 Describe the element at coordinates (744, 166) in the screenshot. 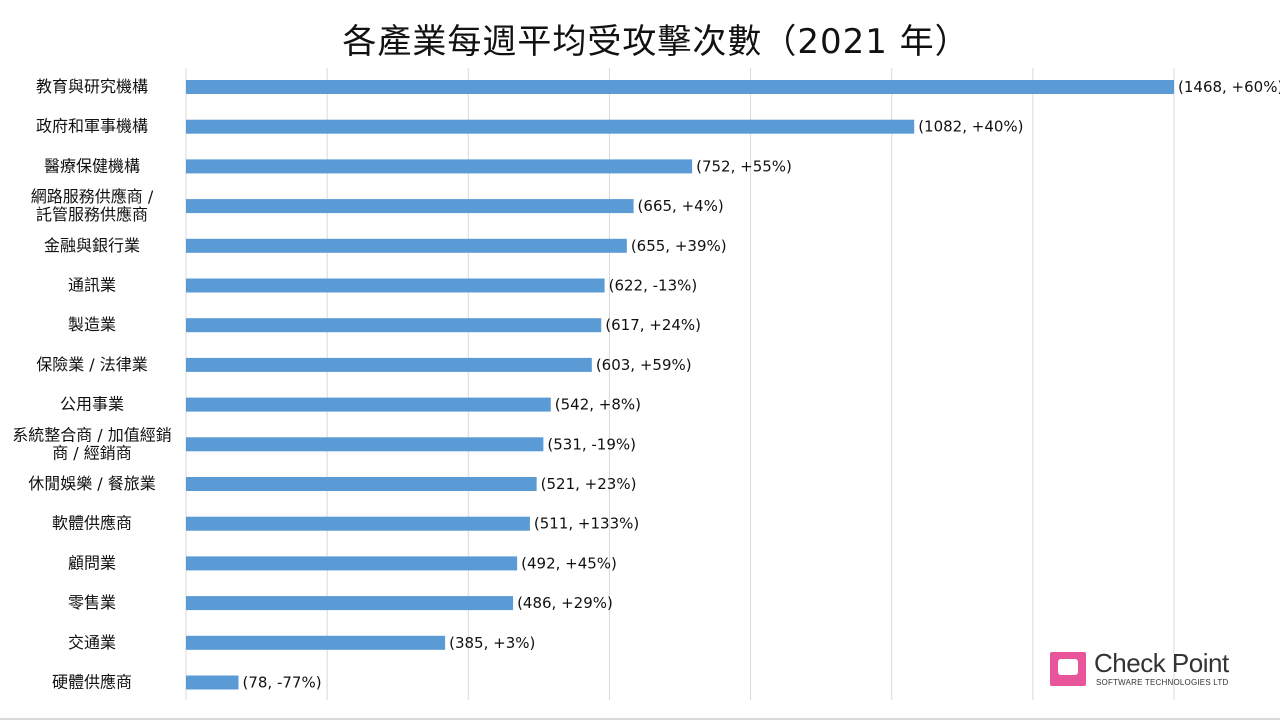

I see `data-label: (752, +55%)` at that location.